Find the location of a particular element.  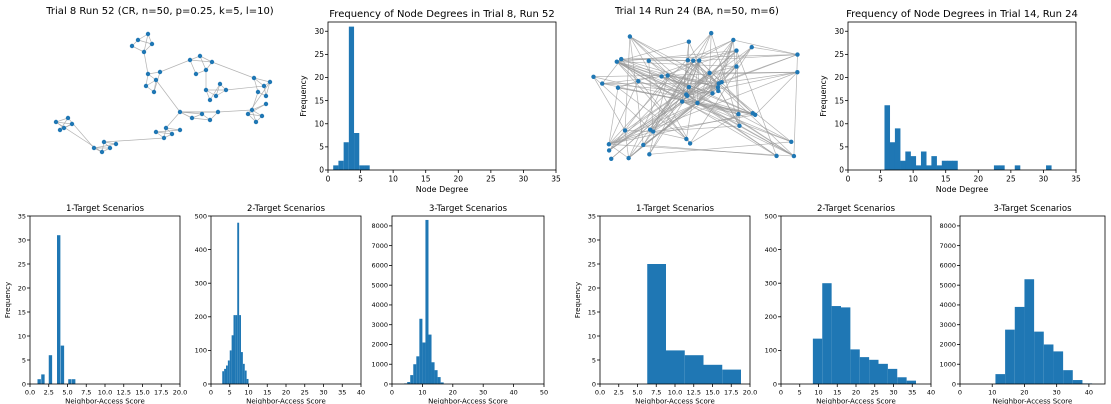

x-tick-label: 12.5 is located at coordinates (124, 393).